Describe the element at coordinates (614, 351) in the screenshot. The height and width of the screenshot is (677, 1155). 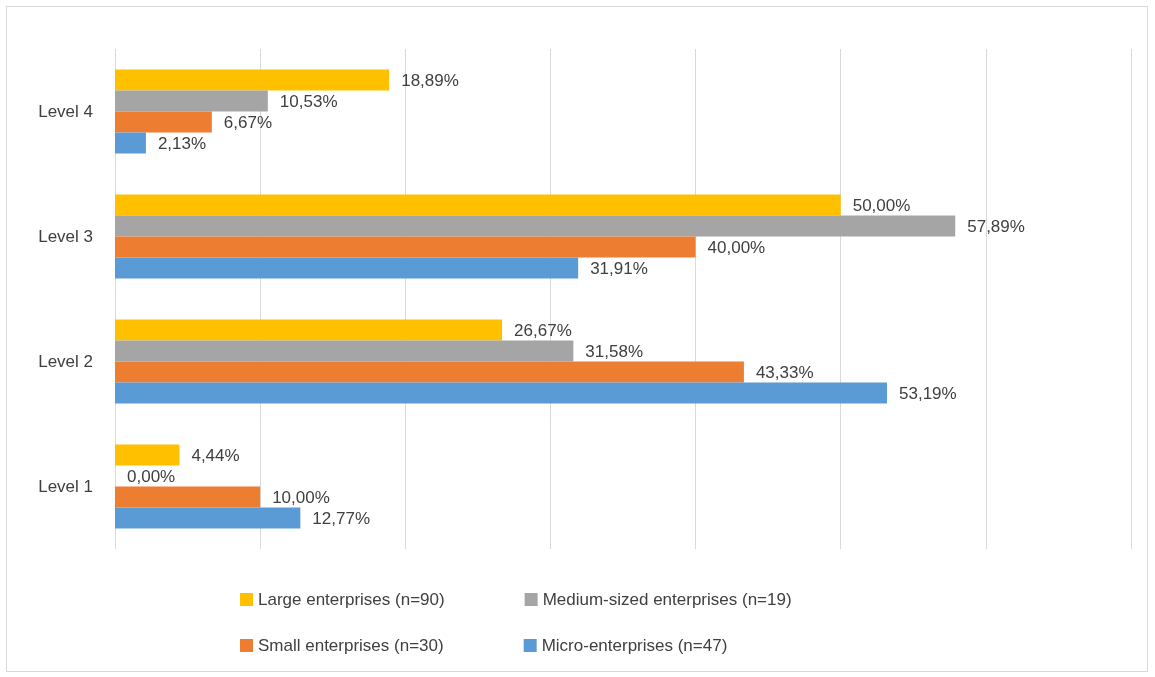
I see `data-label: 31,58%` at that location.